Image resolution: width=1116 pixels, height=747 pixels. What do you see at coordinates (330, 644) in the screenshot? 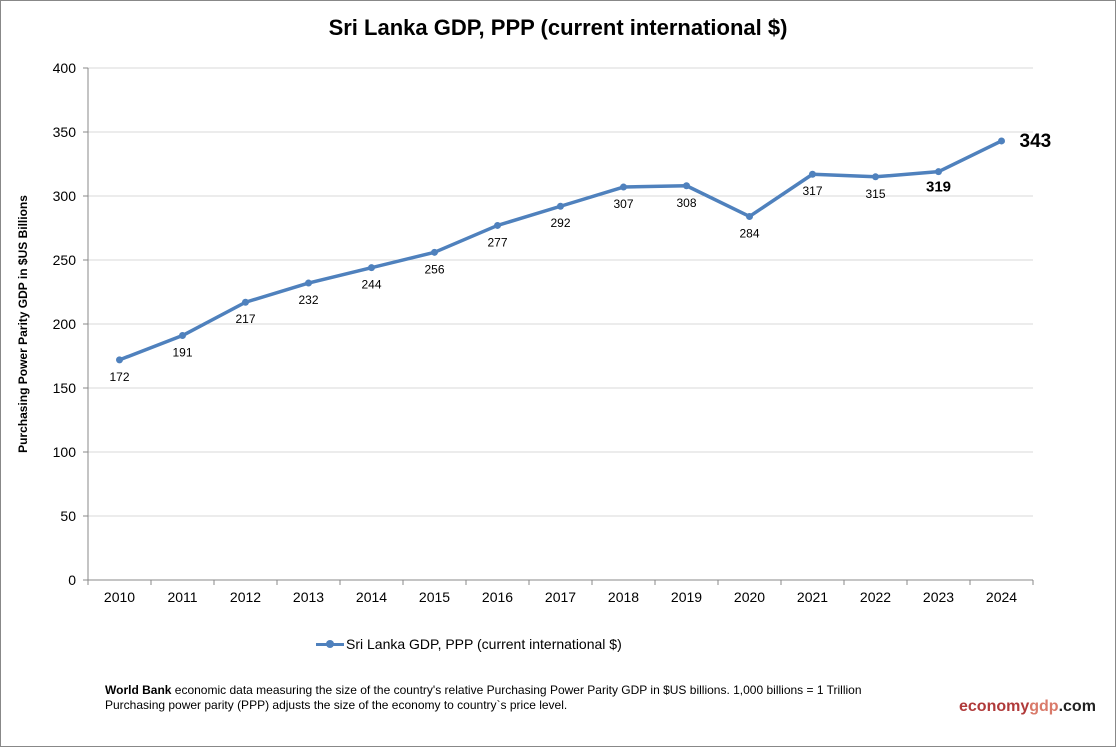
I see `legend-swatch` at bounding box center [330, 644].